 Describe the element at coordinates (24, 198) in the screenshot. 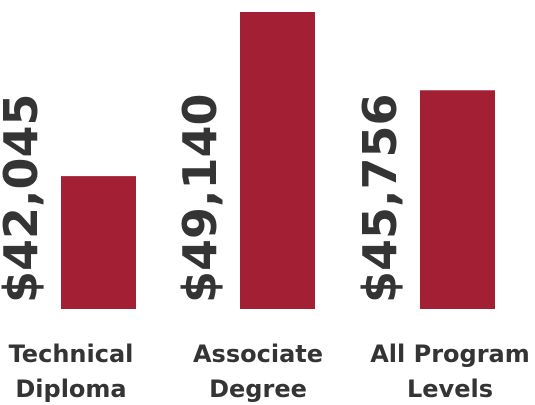

I see `value-label-1: $42,045` at that location.